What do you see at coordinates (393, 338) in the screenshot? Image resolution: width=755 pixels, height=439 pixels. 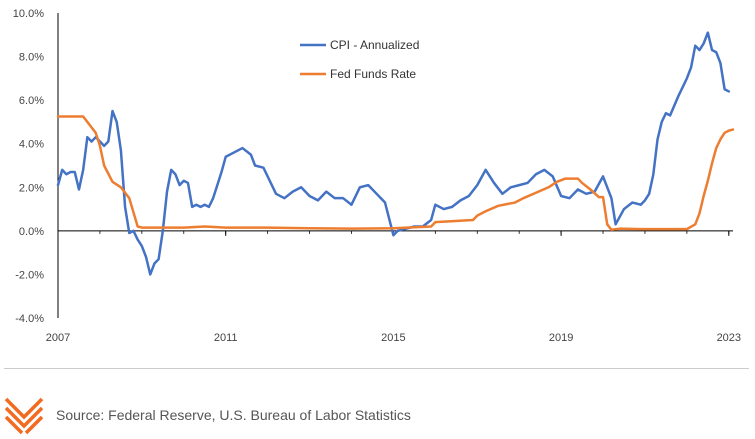 I see `x-tick-label: 2015` at bounding box center [393, 338].